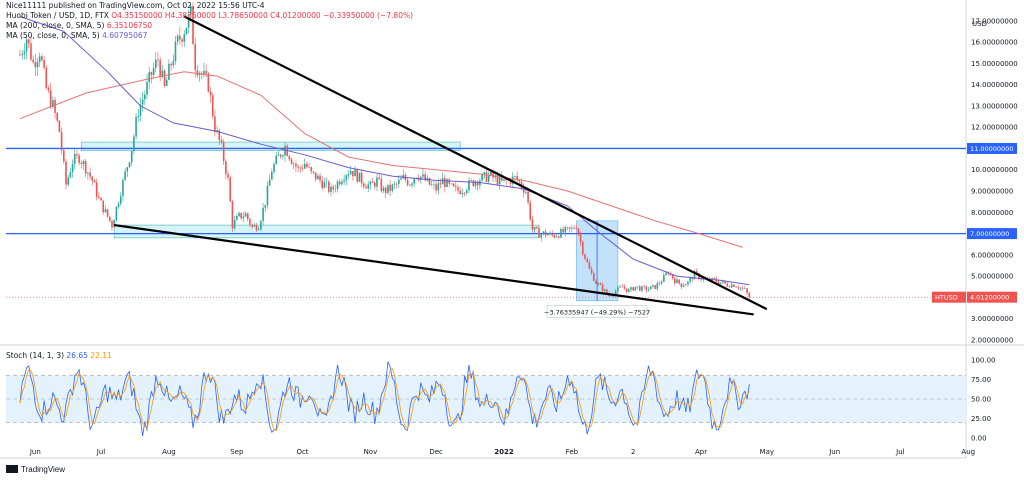  Describe the element at coordinates (992, 255) in the screenshot. I see `price-tick-label: 6.00000000` at that location.